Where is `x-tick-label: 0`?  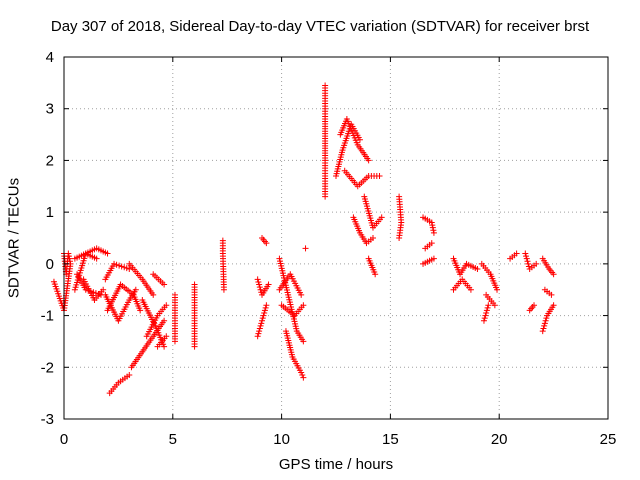 x-tick-label: 0 is located at coordinates (64, 439).